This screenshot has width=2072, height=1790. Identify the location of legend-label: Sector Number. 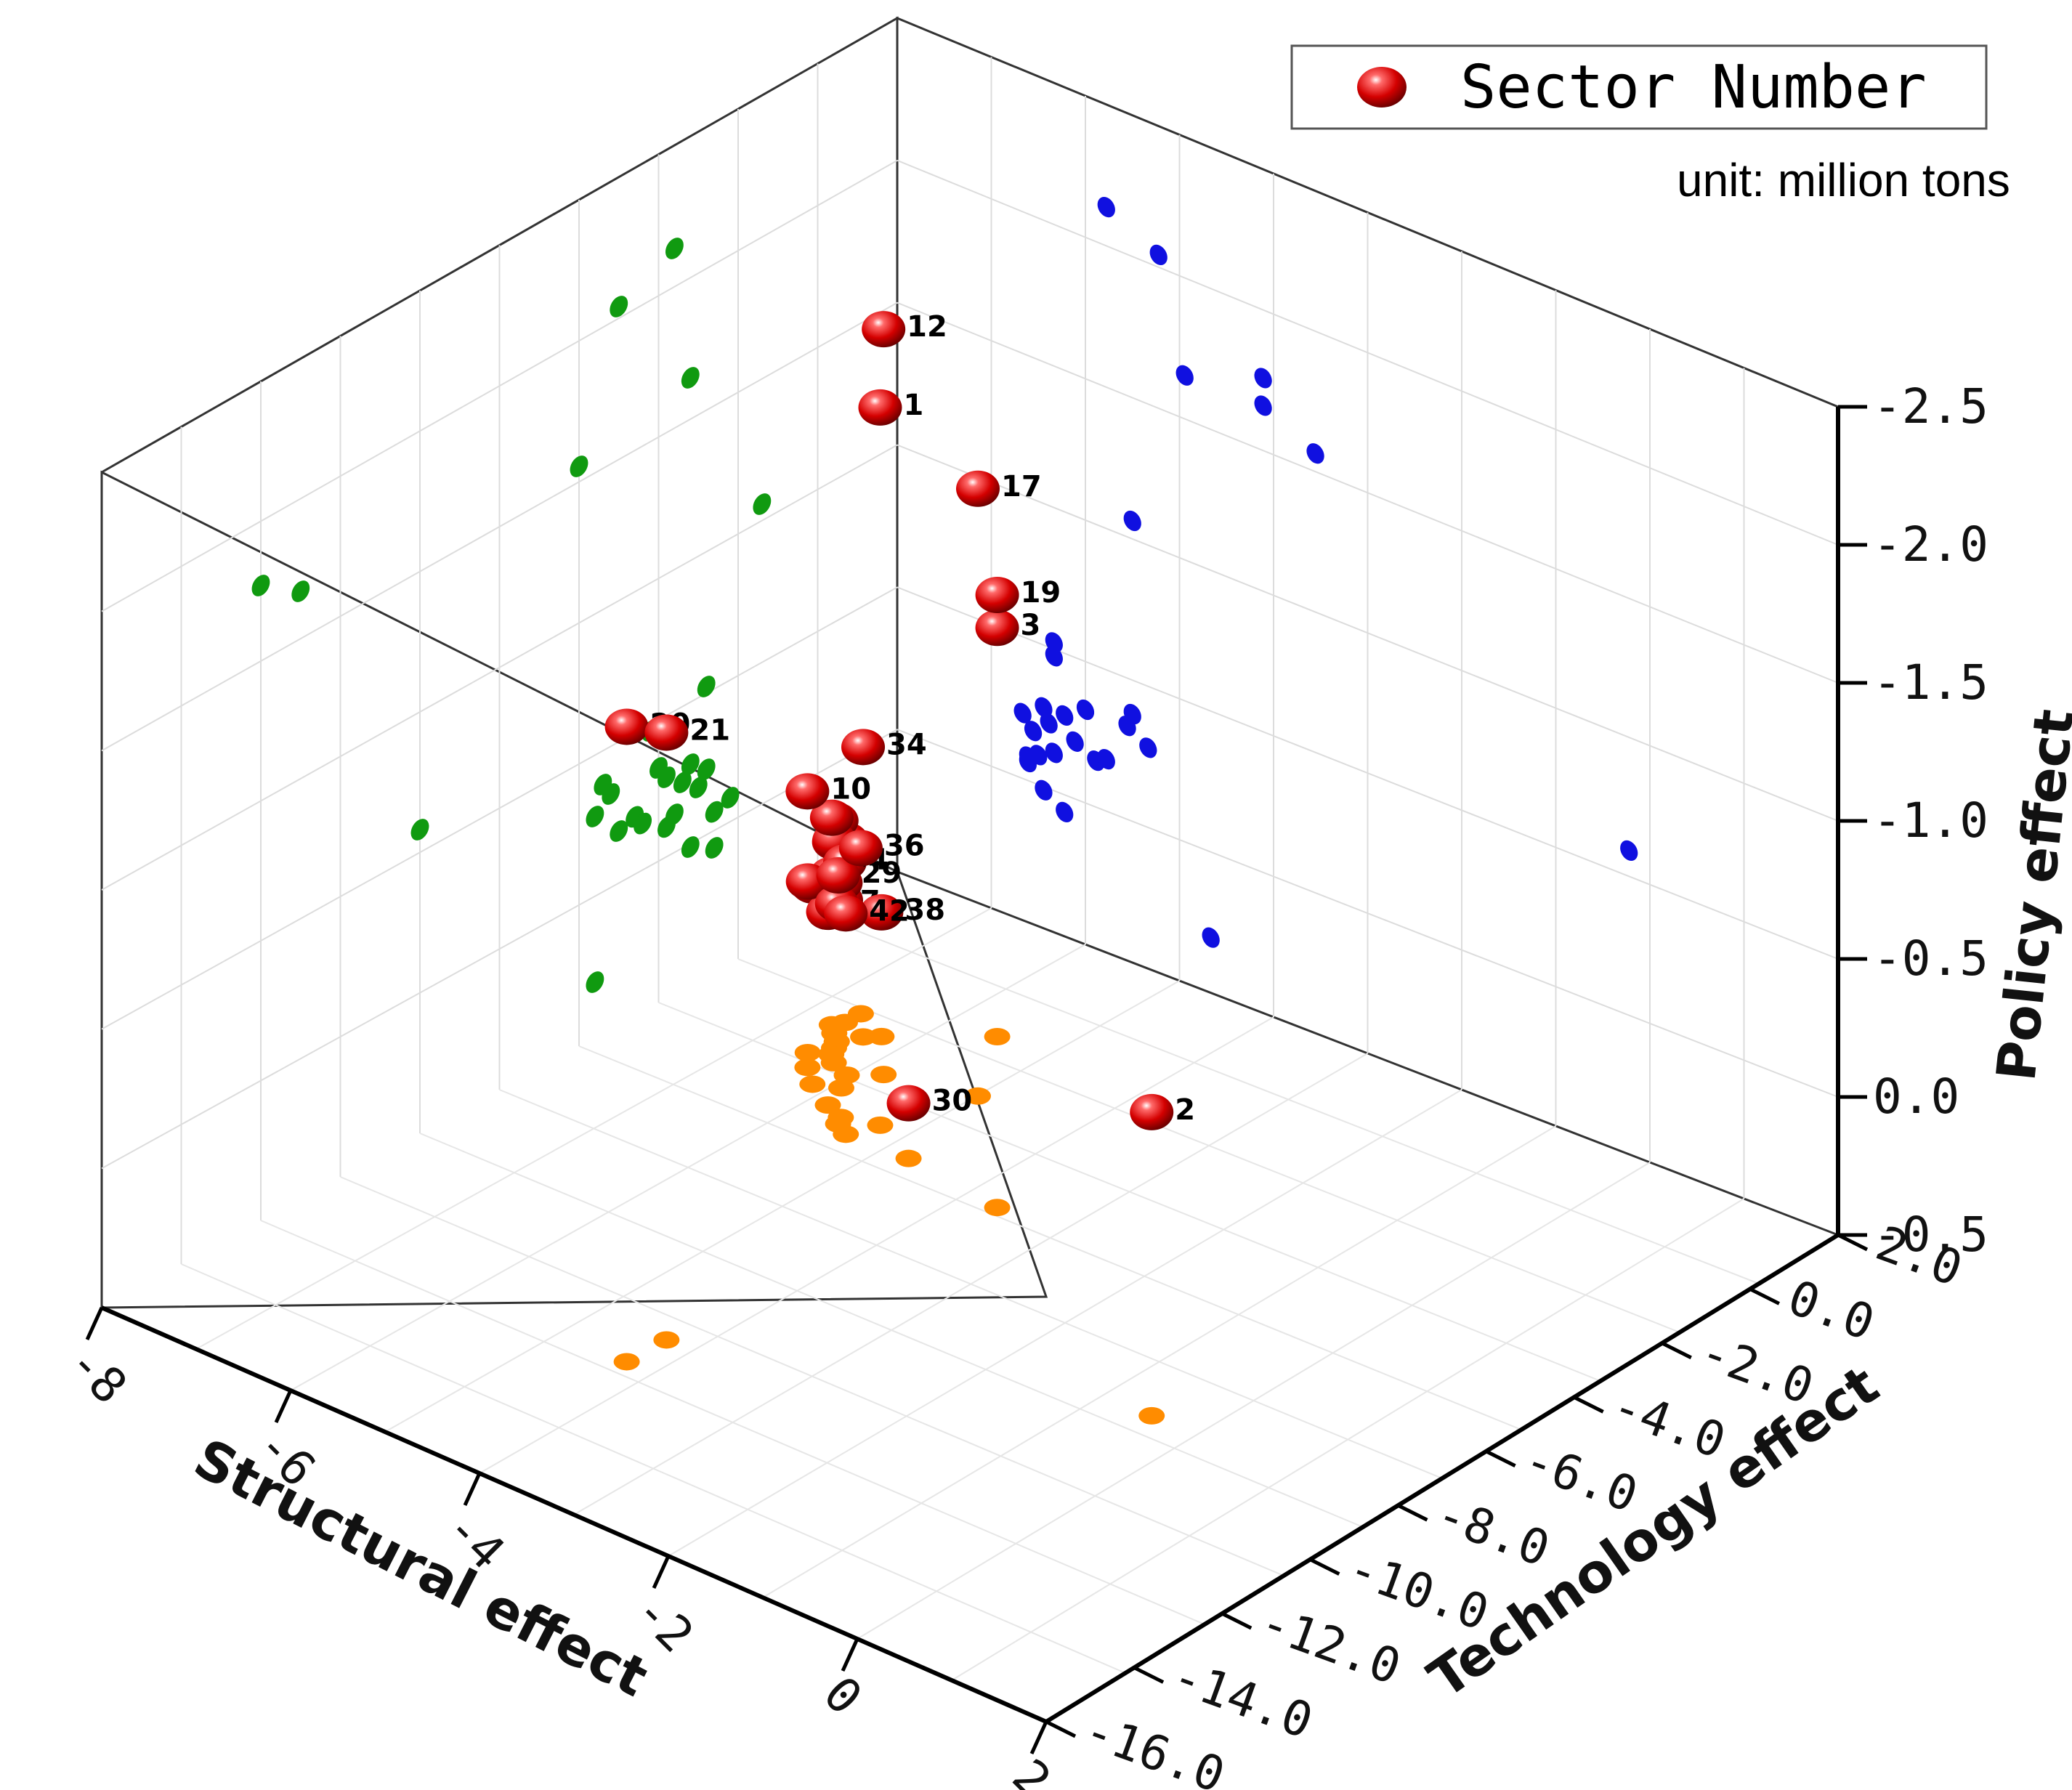
(1694, 87).